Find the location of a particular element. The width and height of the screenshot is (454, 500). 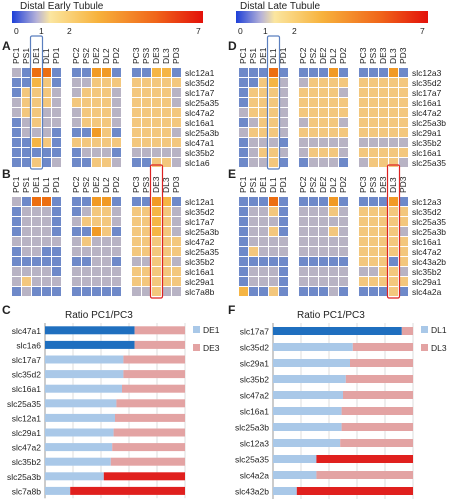

column-label: DL3 is located at coordinates (393, 185).